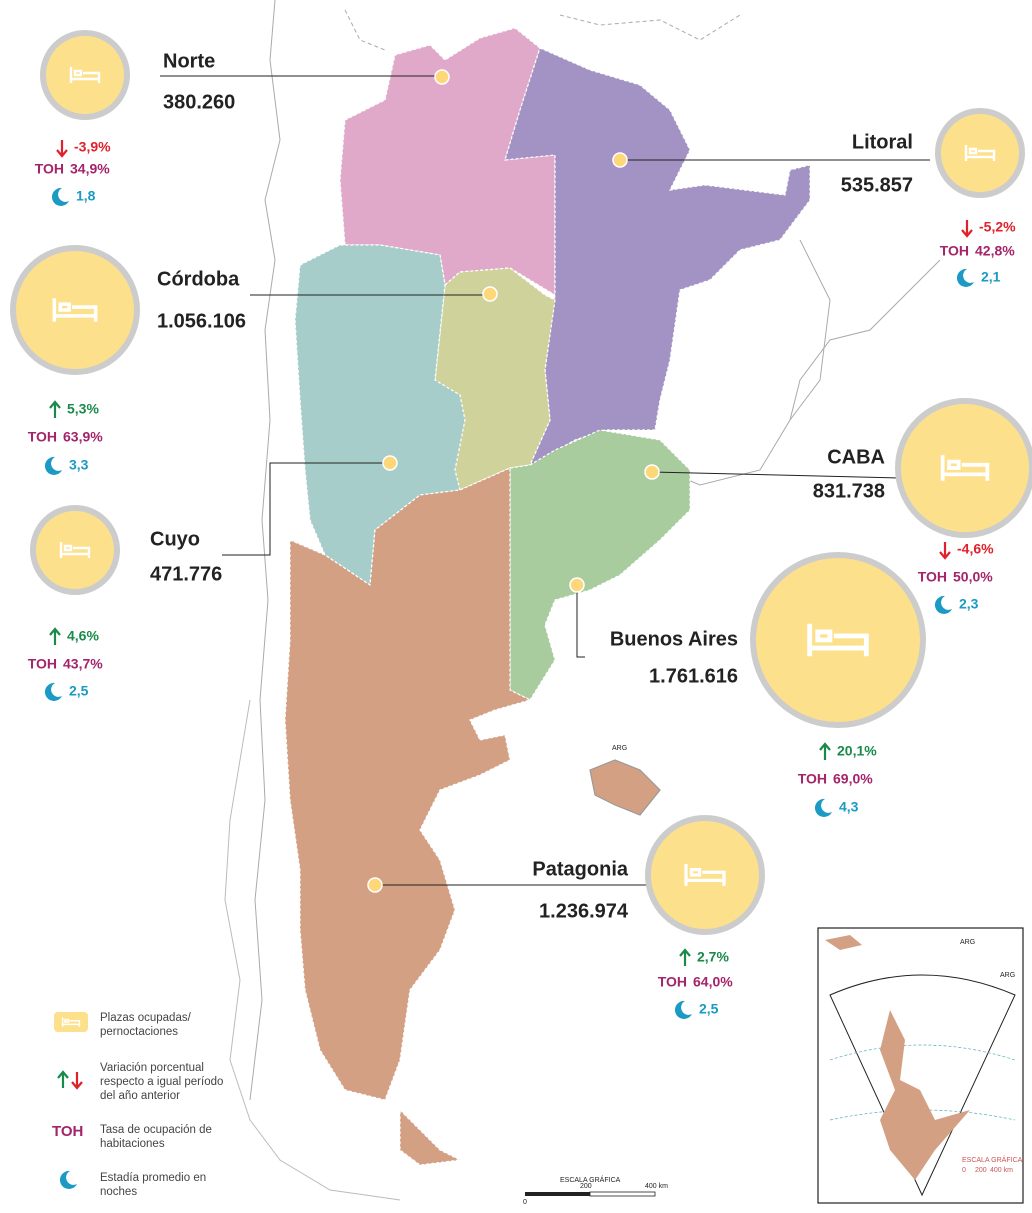 This screenshot has height=1213, width=1032. I want to click on region-name: Cuyo, so click(175, 539).